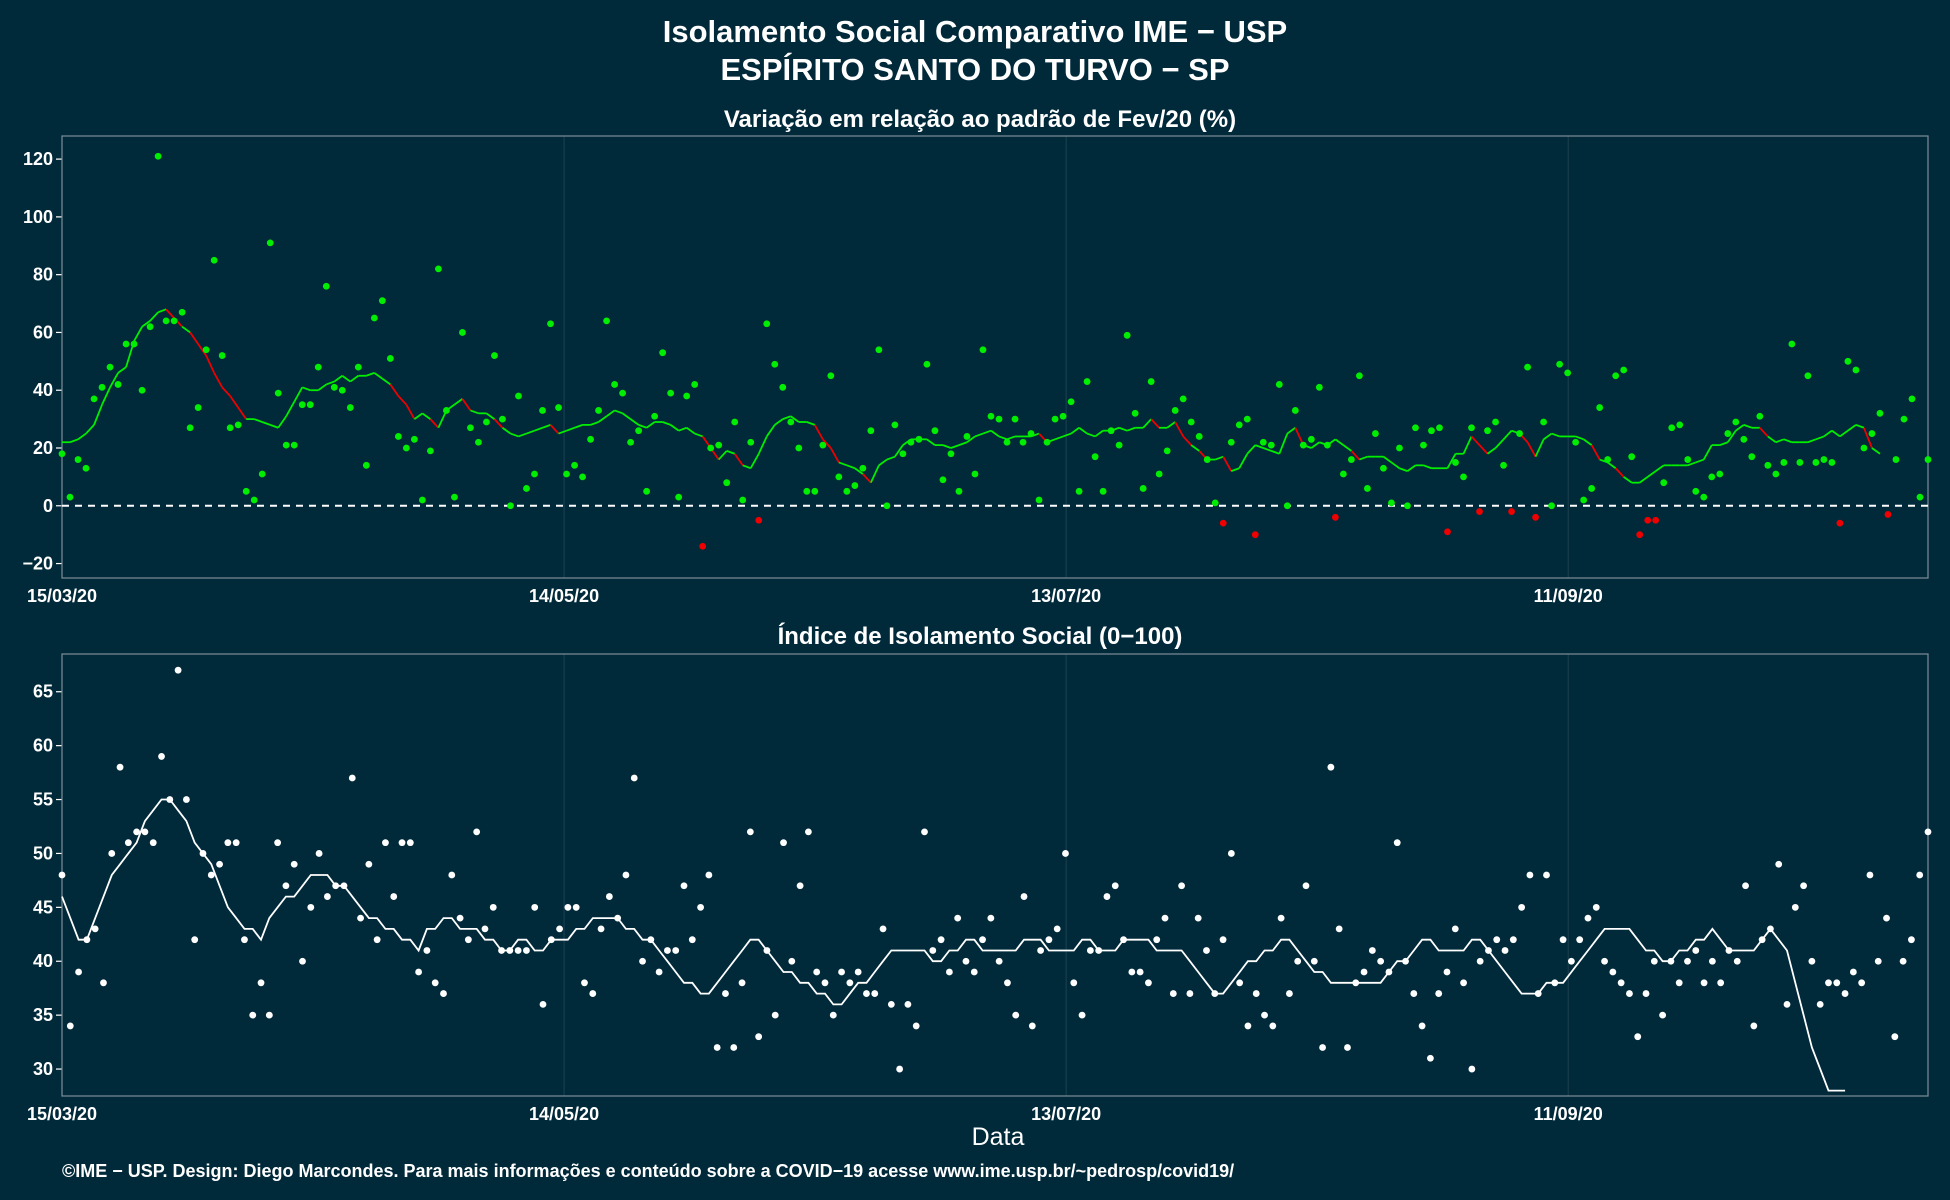  Describe the element at coordinates (998, 1137) in the screenshot. I see `x-axis-label: Data` at that location.